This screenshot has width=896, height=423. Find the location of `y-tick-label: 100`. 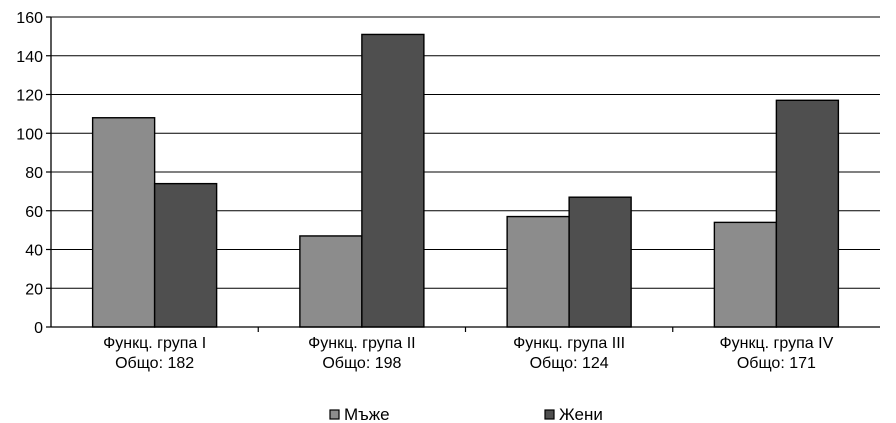

y-tick-label: 100 is located at coordinates (29, 134).